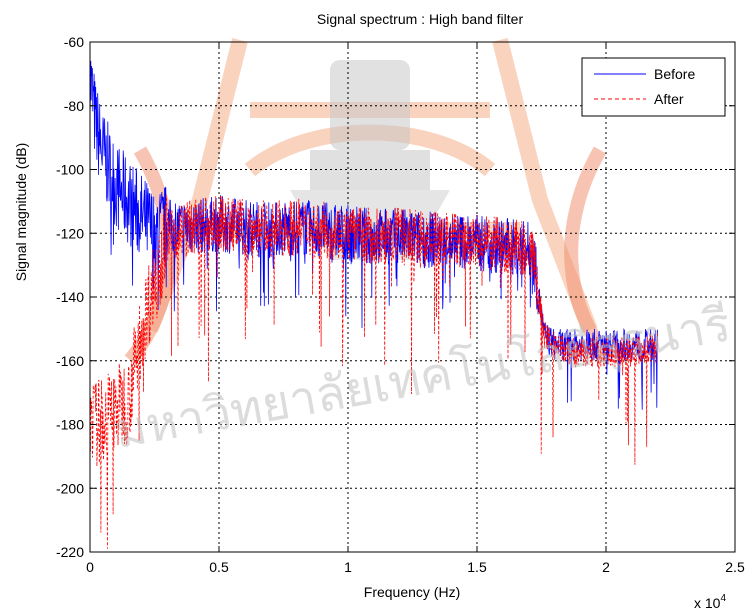 The image size is (752, 615). I want to click on y-tick-label: -220, so click(70, 552).